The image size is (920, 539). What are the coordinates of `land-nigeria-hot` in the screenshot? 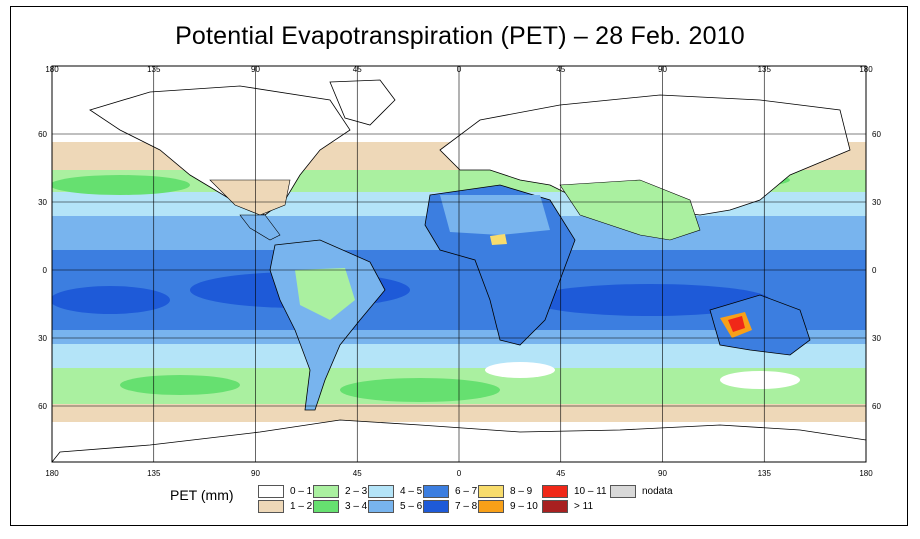 It's located at (498, 239).